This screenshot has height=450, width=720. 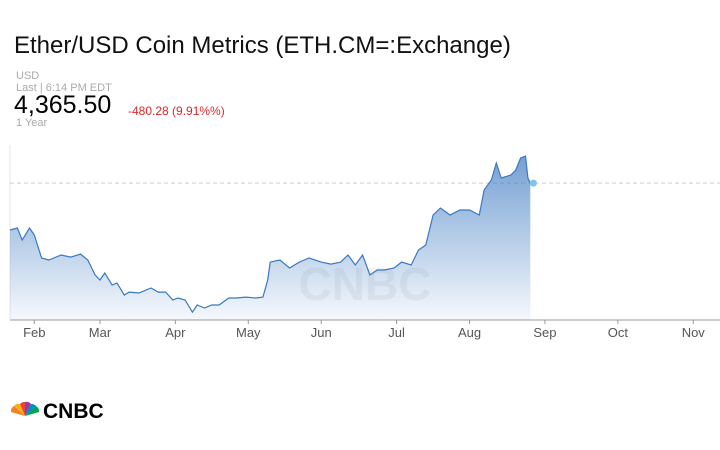 I want to click on last-point, so click(x=533, y=183).